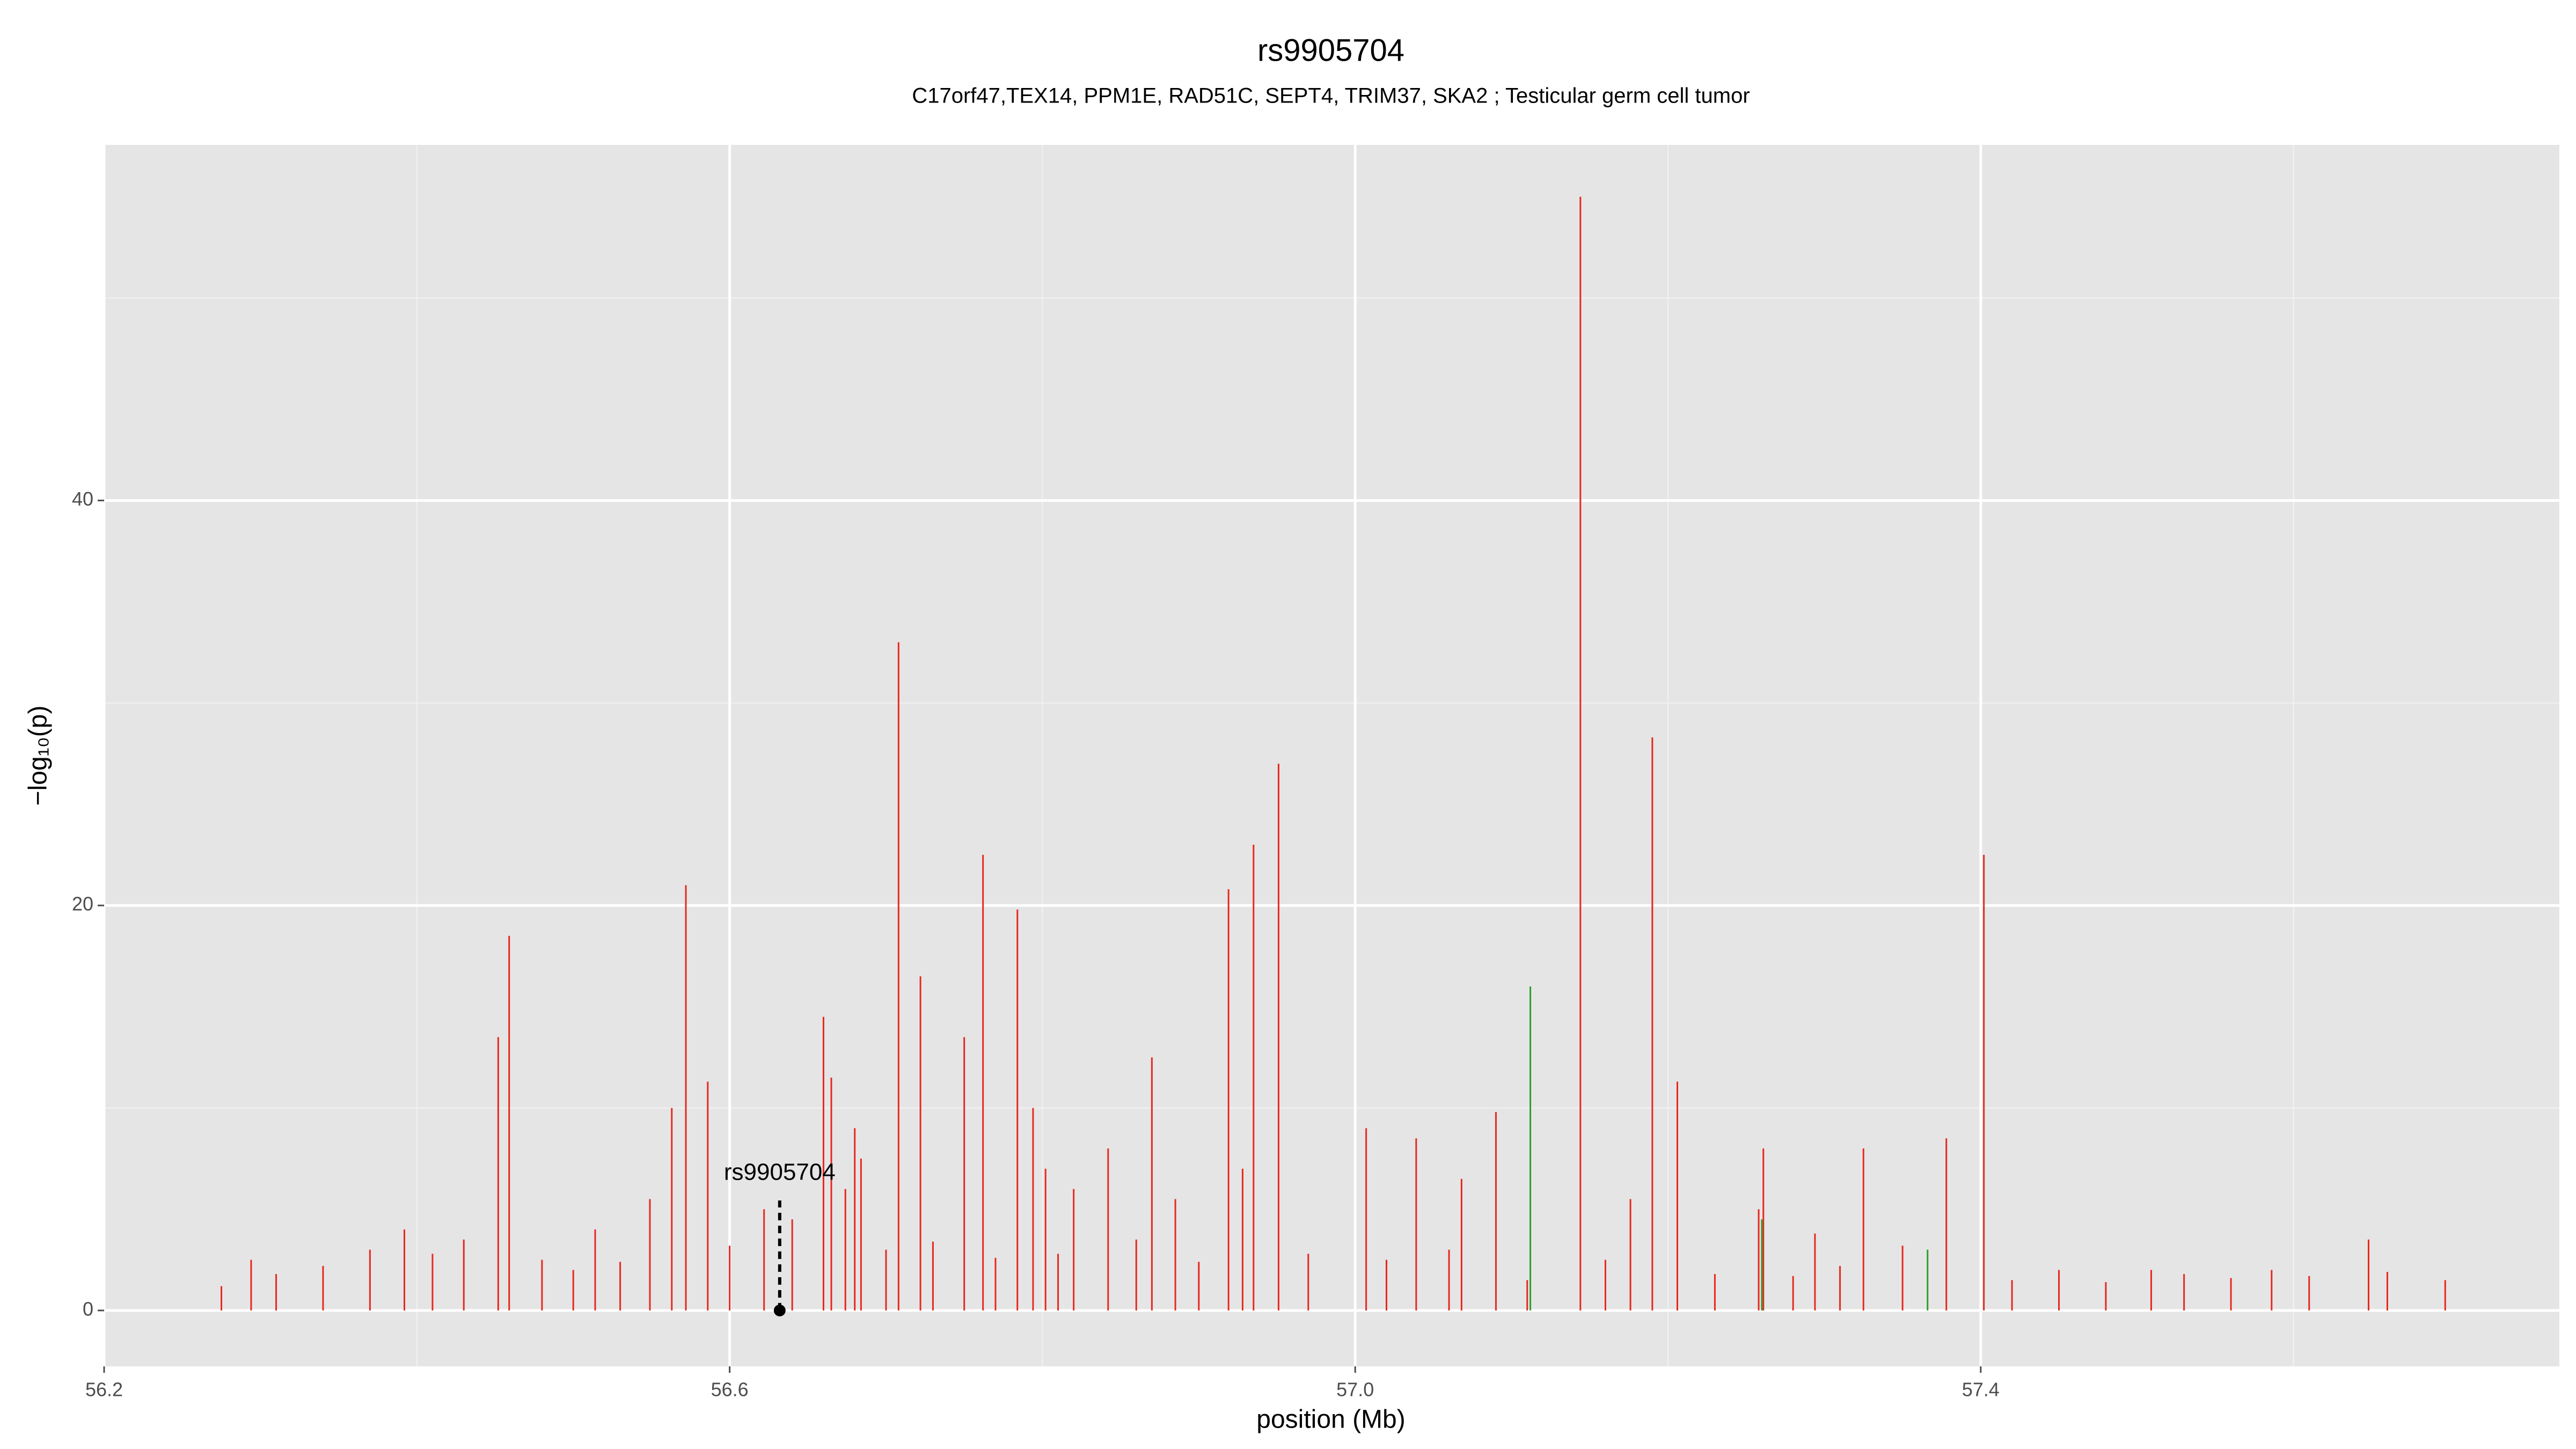  Describe the element at coordinates (1330, 50) in the screenshot. I see `chart-title: rs9905704` at that location.